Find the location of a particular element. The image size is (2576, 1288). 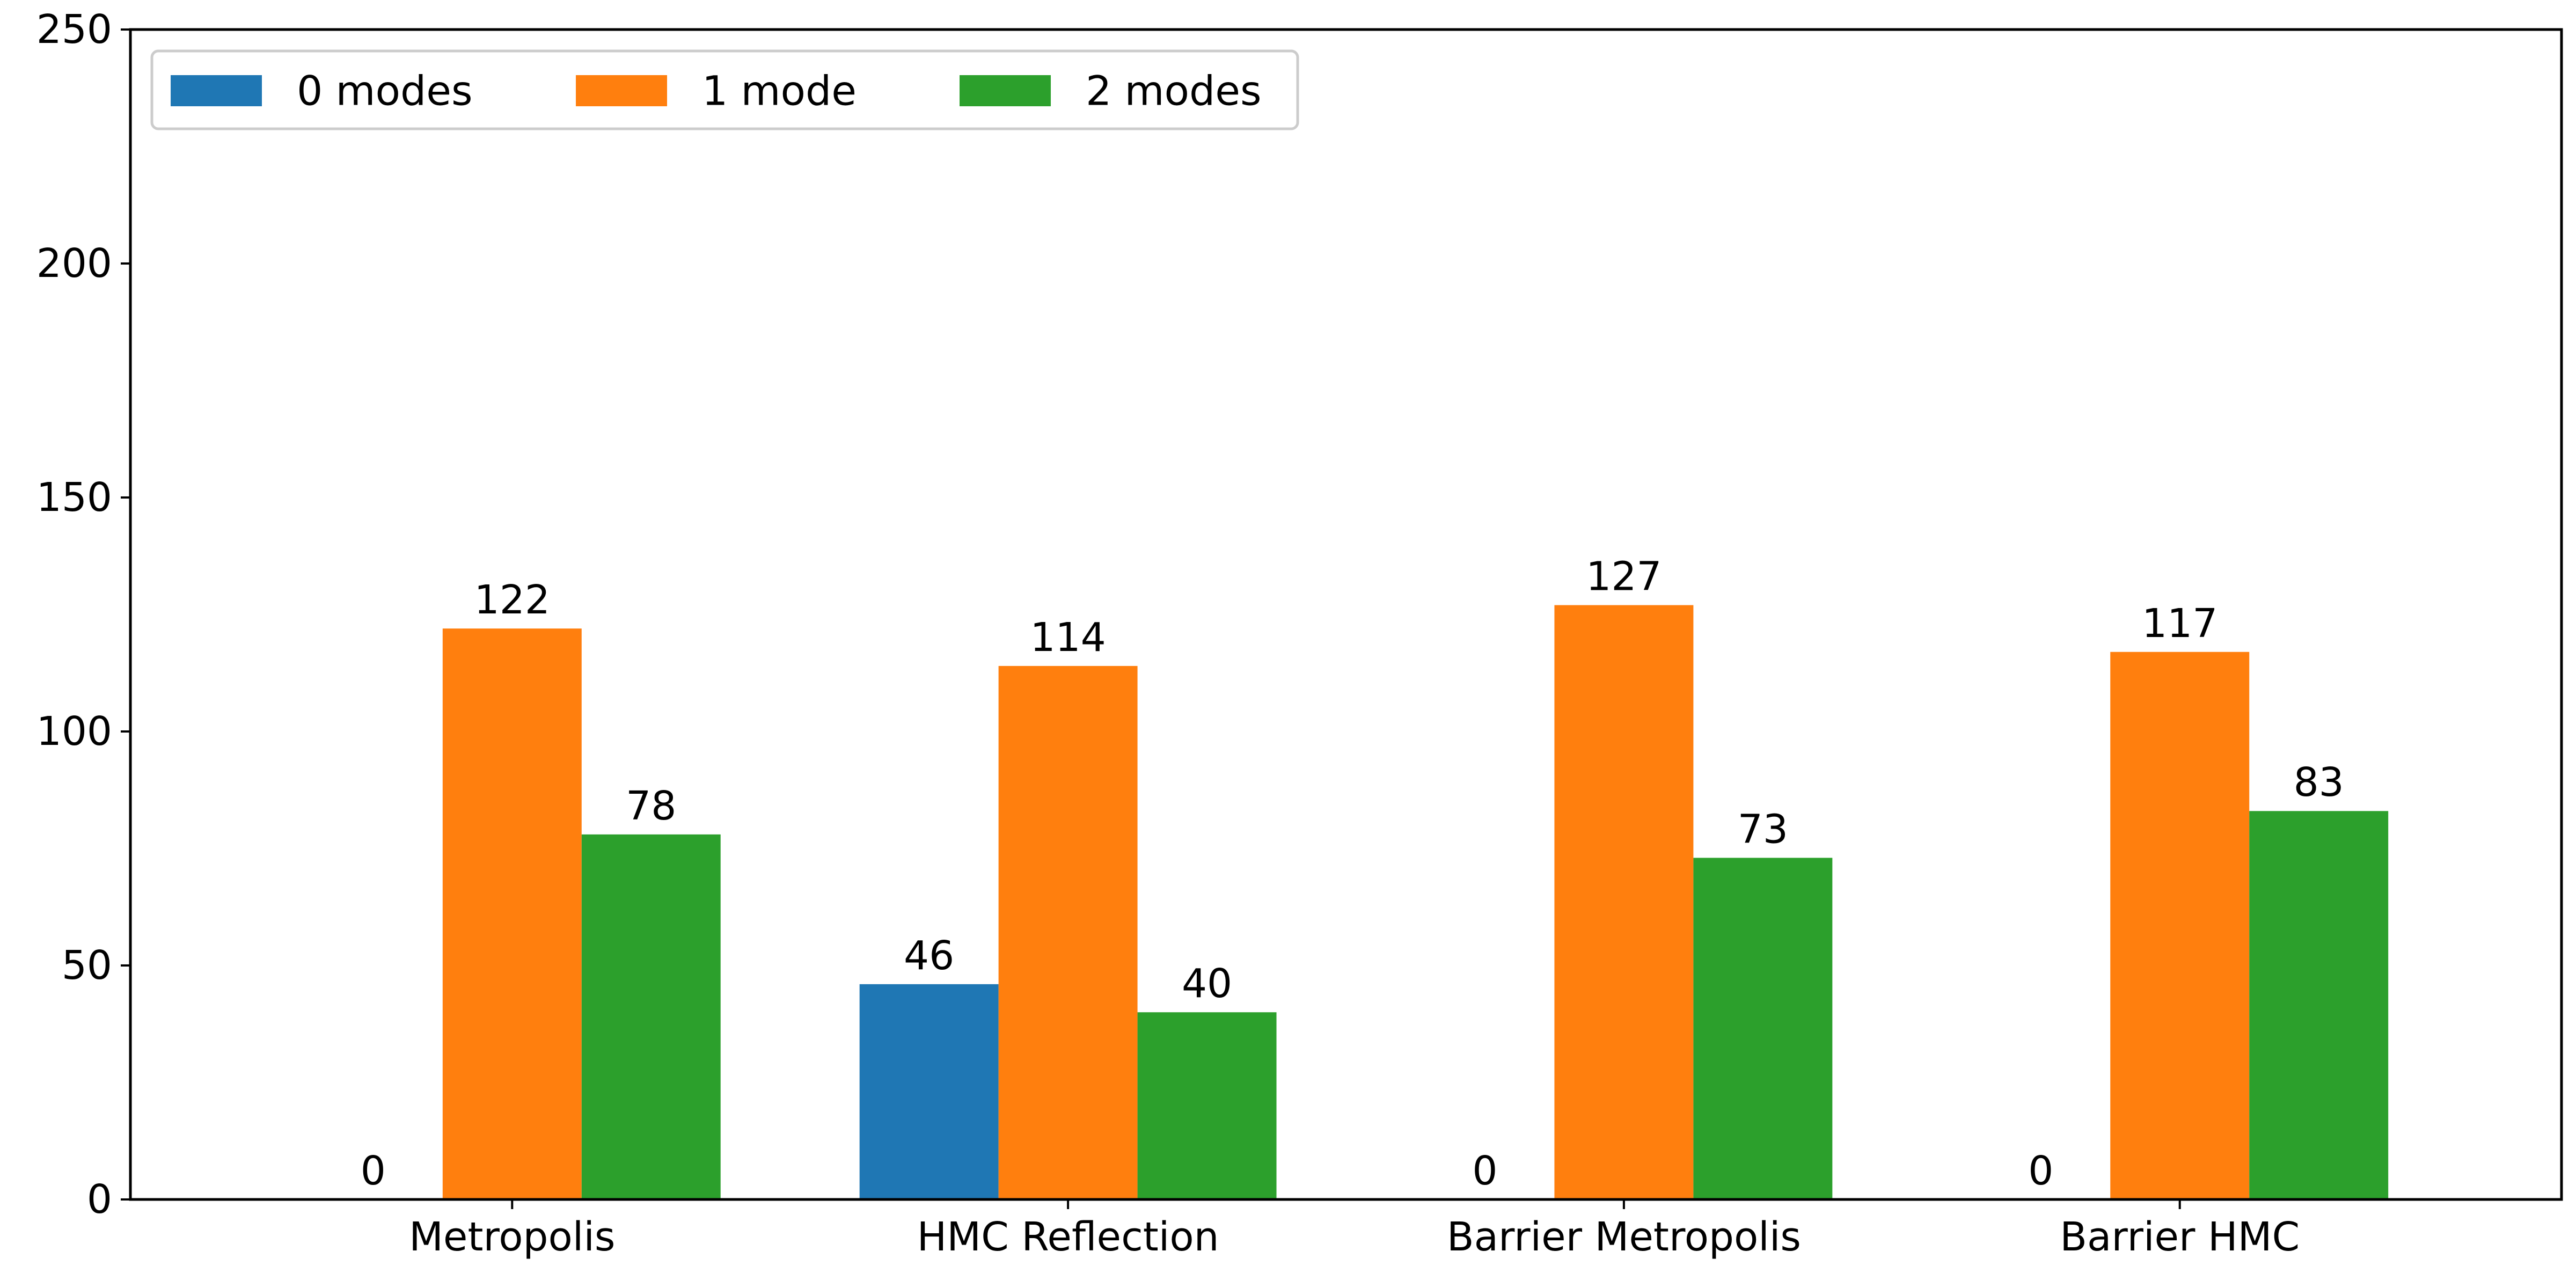

bar-value-label: 40 is located at coordinates (1207, 984).